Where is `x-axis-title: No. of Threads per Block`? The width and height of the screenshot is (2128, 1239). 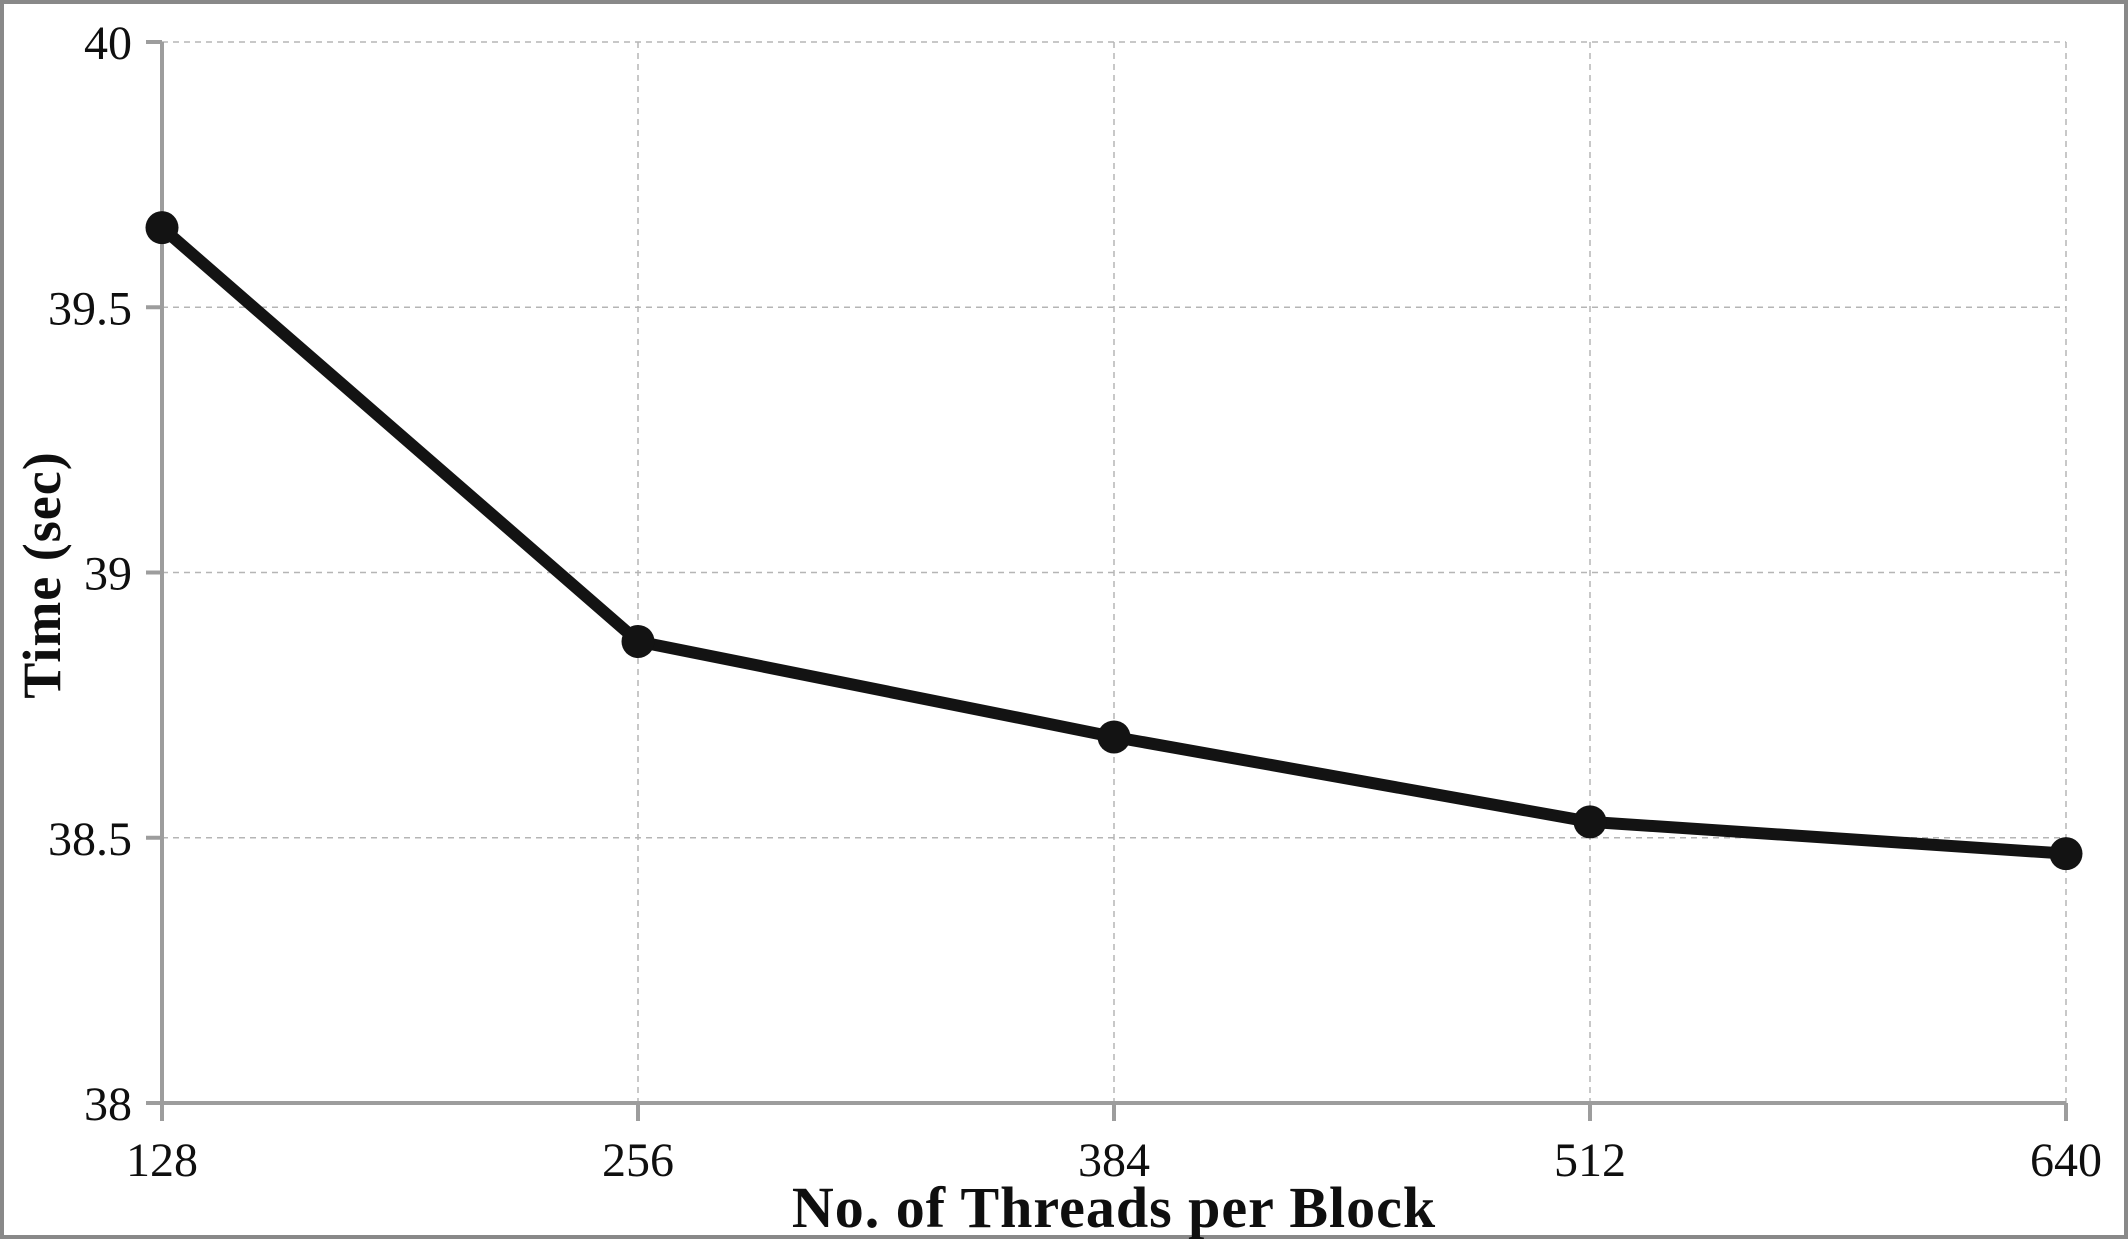
x-axis-title: No. of Threads per Block is located at coordinates (1114, 1207).